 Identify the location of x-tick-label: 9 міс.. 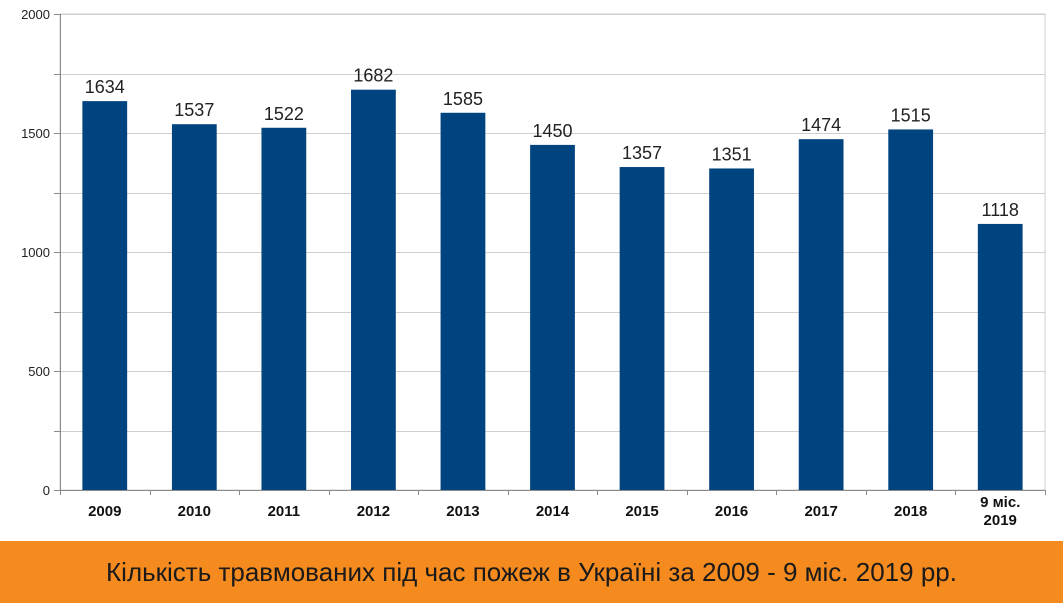
(1000, 502).